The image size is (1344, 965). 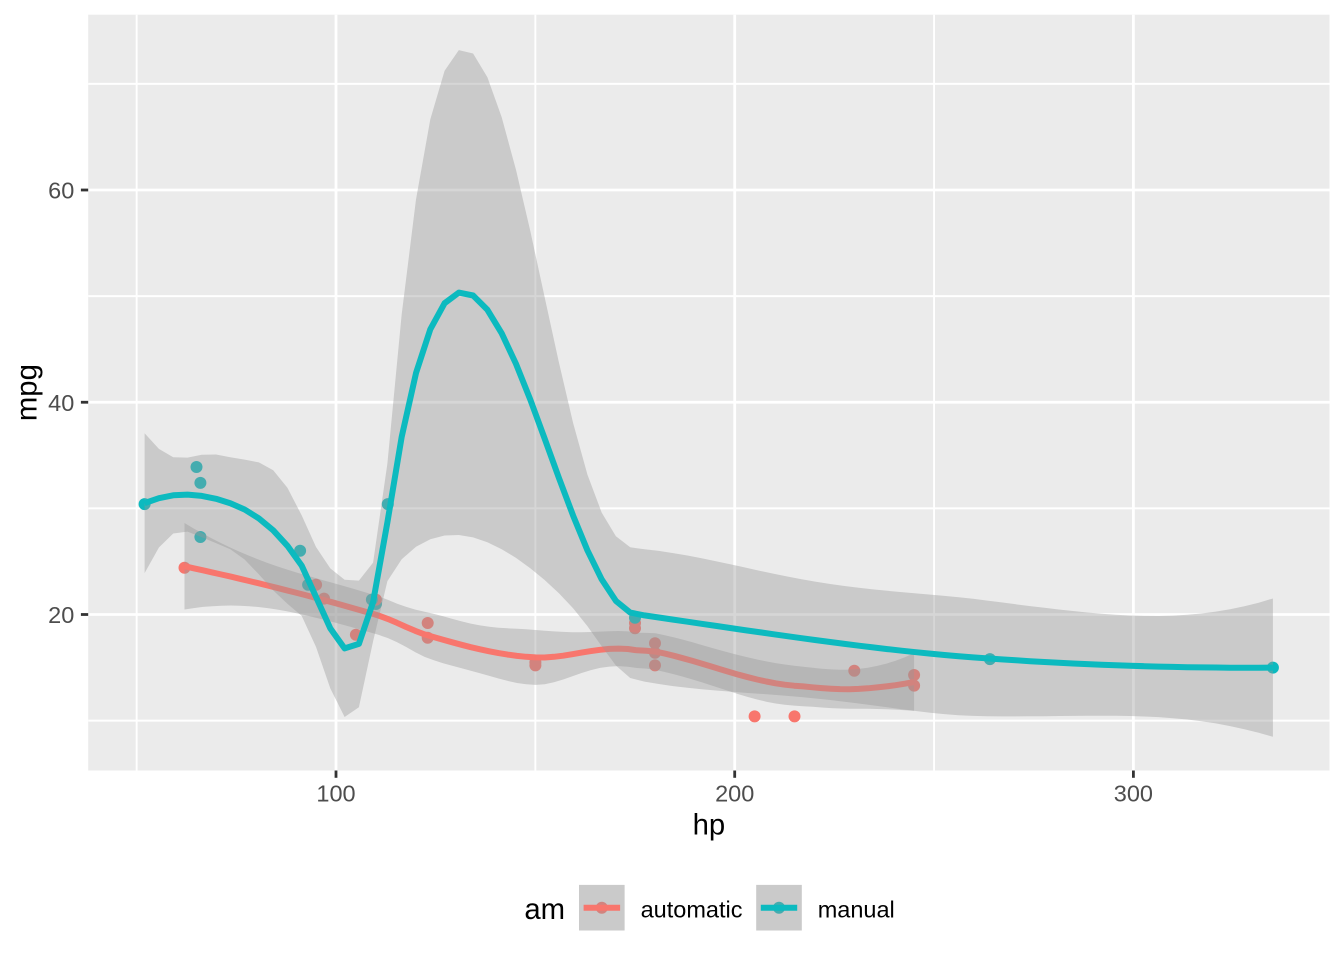 What do you see at coordinates (734, 793) in the screenshot?
I see `svg-text: 200` at bounding box center [734, 793].